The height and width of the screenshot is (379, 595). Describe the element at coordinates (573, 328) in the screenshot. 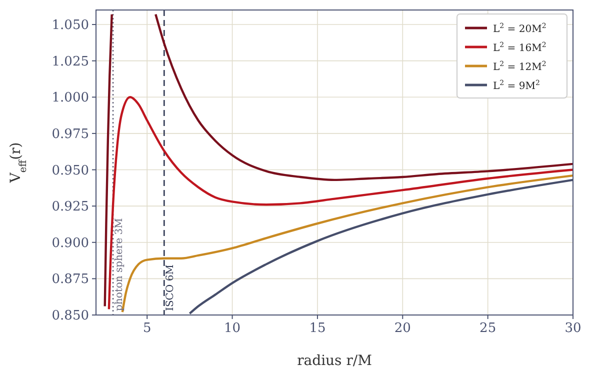

I see `x-tick-label: 30` at that location.